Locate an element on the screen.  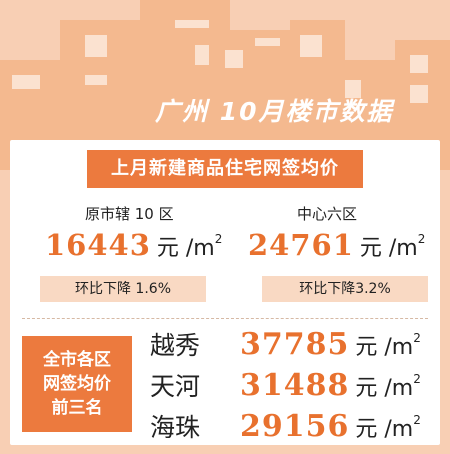
price-value: 16443 is located at coordinates (98, 245).